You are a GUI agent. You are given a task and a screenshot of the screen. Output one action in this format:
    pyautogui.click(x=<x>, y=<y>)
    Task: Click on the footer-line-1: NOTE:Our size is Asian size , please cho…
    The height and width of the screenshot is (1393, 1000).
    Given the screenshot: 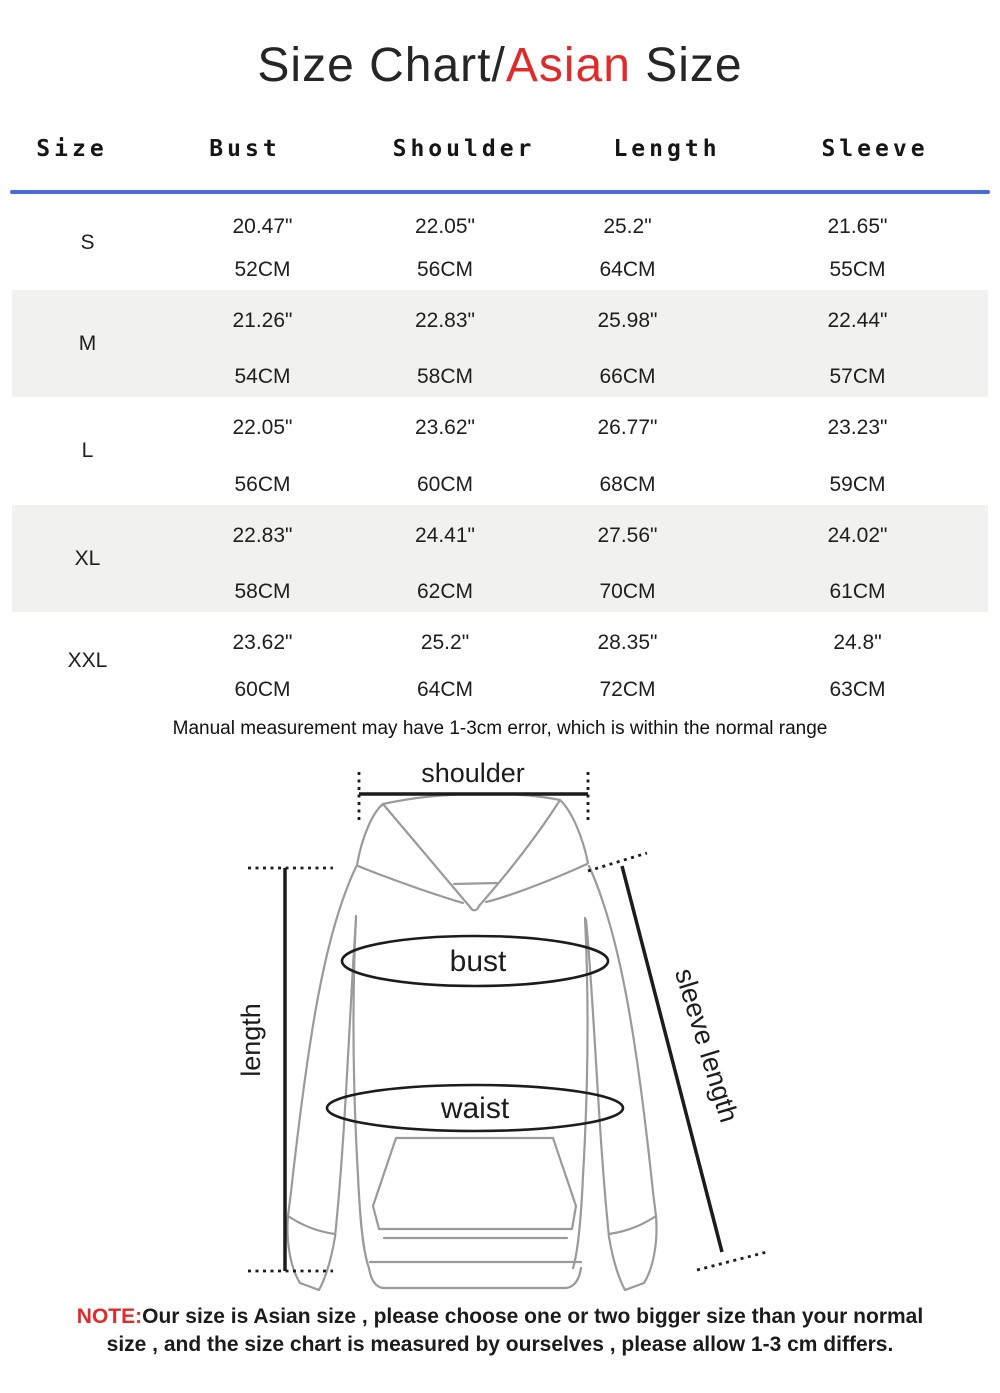 What is the action you would take?
    pyautogui.click(x=500, y=1317)
    